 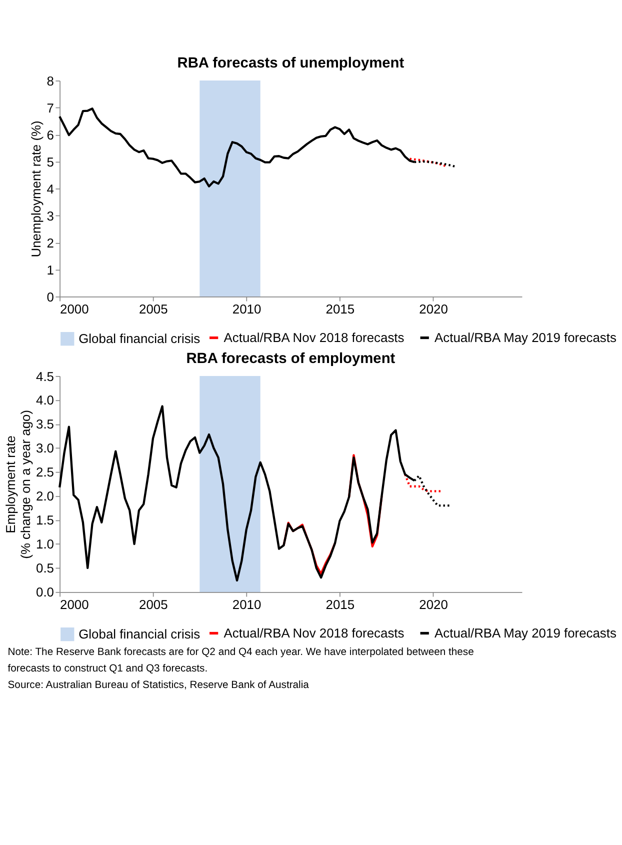 I want to click on y-tick-label: 7, so click(x=50, y=108).